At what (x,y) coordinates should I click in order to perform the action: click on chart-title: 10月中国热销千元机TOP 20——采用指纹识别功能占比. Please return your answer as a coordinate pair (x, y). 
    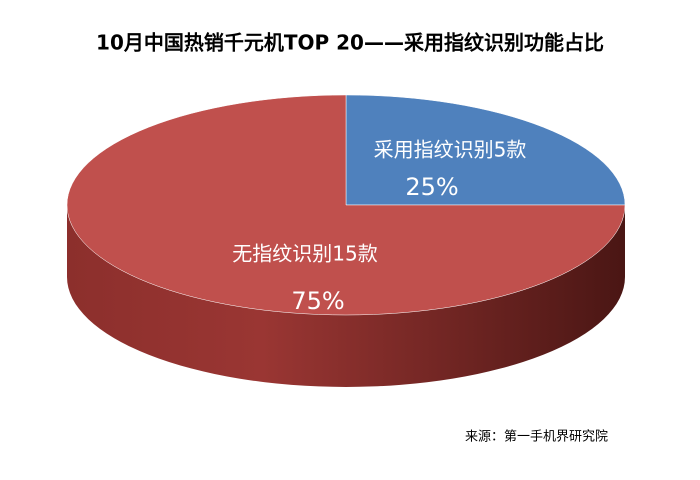
    Looking at the image, I should click on (350, 43).